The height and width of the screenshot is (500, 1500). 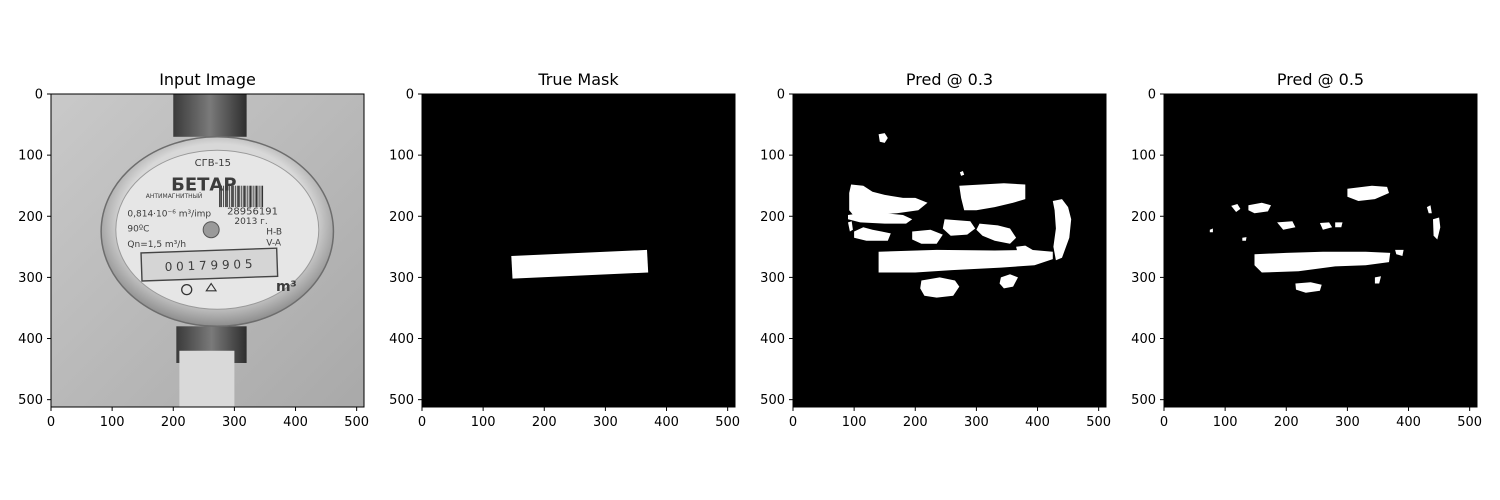 What do you see at coordinates (207, 79) in the screenshot?
I see `panel-title: Input Image` at bounding box center [207, 79].